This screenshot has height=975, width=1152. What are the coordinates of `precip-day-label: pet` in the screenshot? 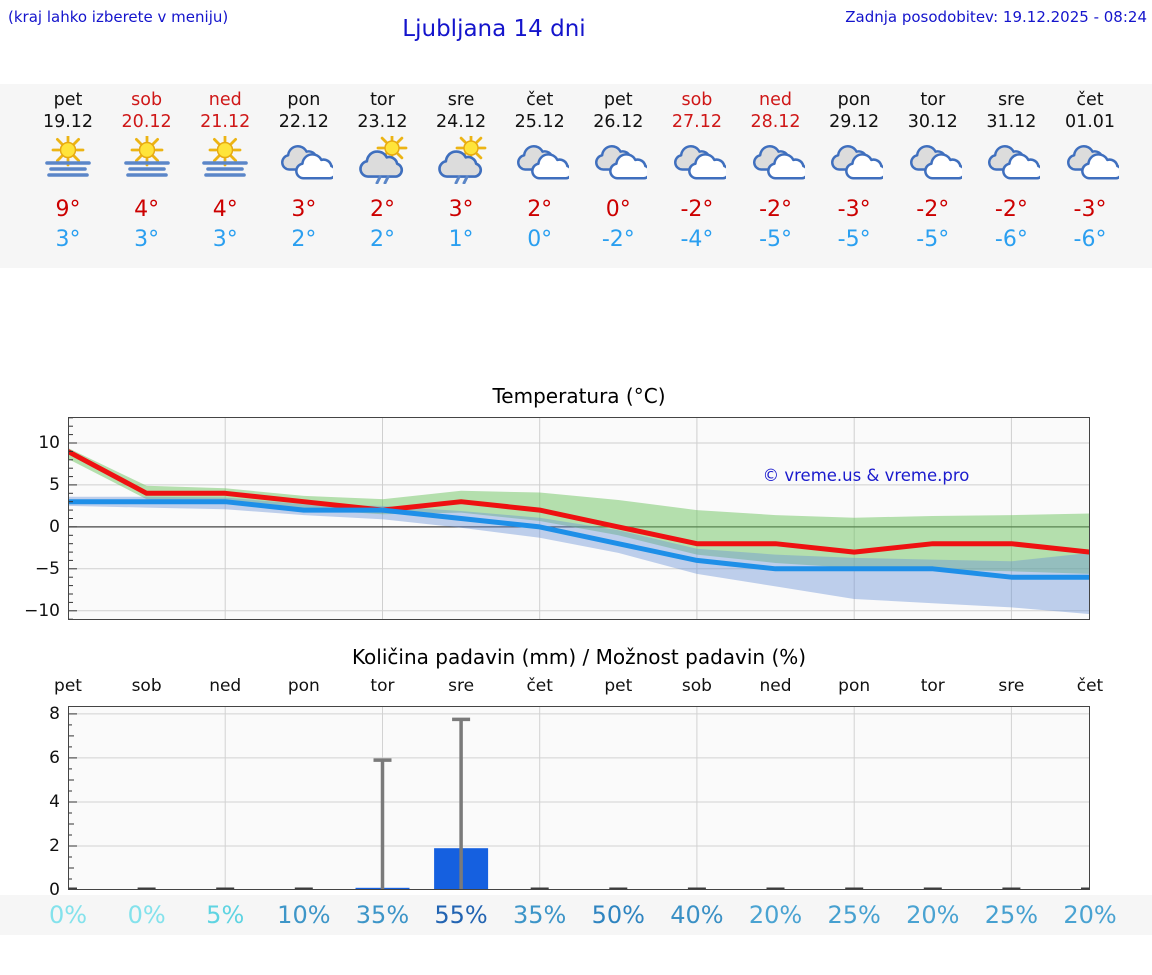 It's located at (618, 686).